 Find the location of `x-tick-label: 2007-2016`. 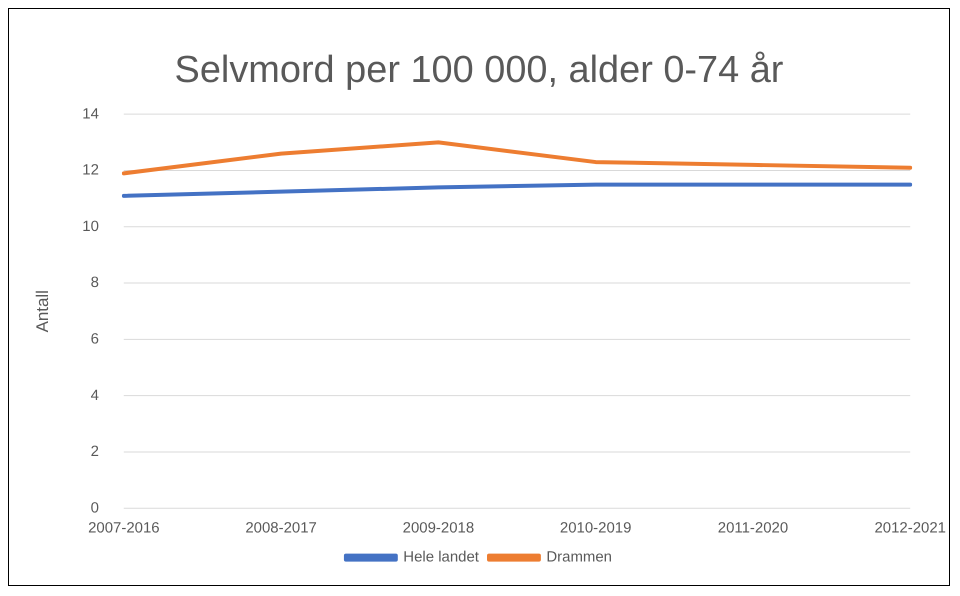

x-tick-label: 2007-2016 is located at coordinates (124, 527).